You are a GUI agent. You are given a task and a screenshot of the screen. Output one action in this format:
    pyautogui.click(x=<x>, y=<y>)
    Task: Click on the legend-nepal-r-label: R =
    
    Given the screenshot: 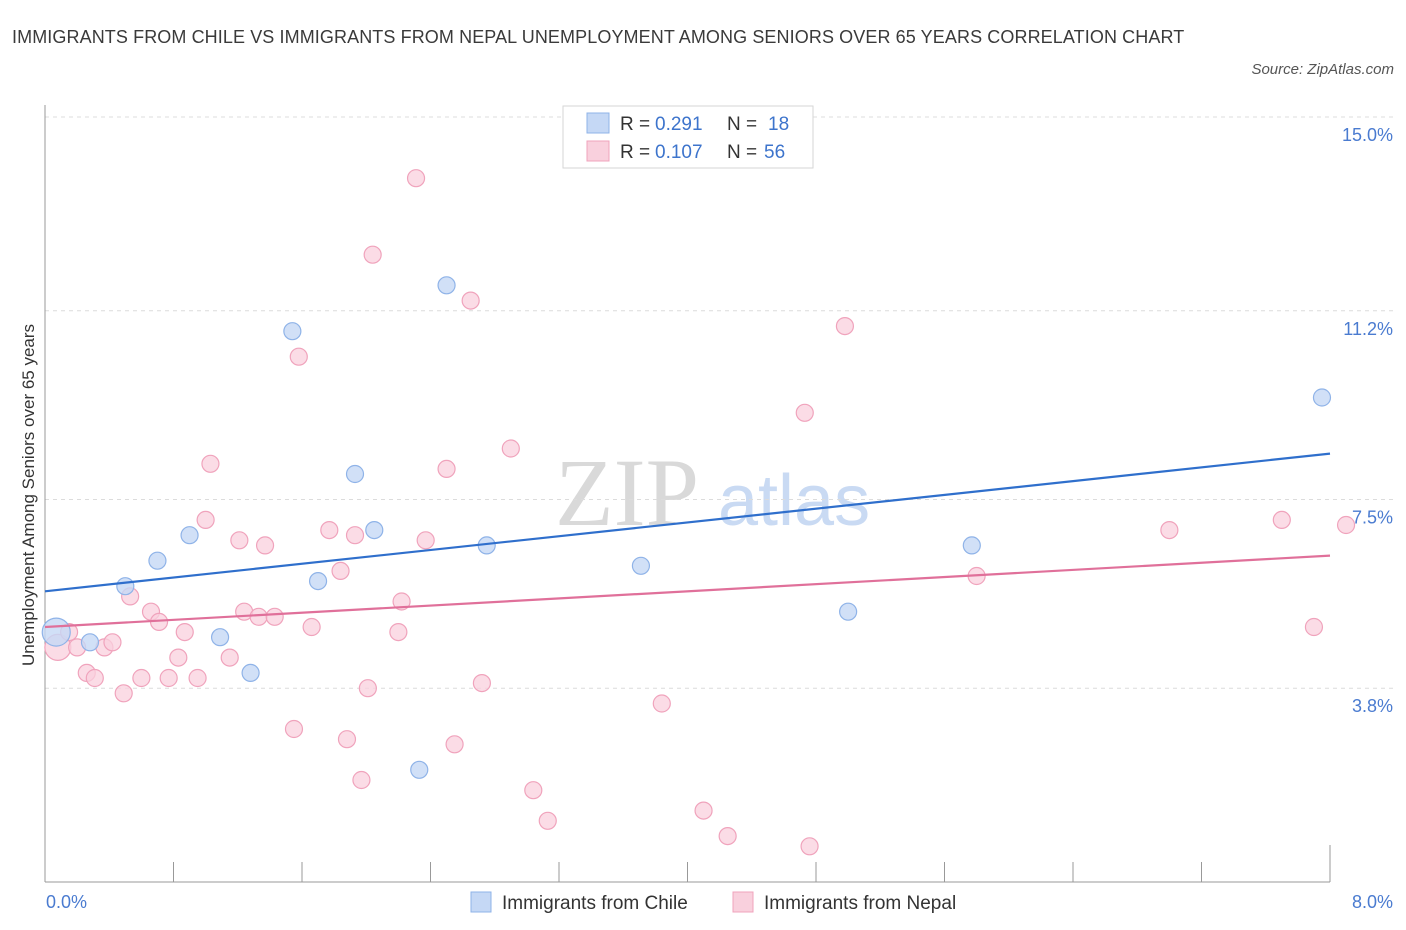 What is the action you would take?
    pyautogui.click(x=635, y=152)
    